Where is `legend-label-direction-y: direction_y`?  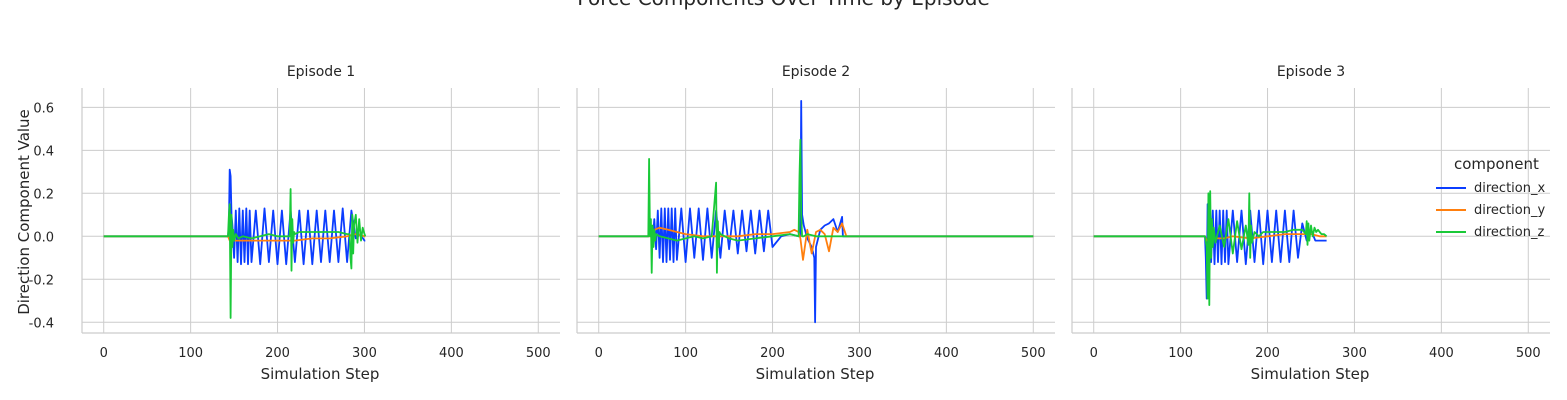
legend-label-direction-y: direction_y is located at coordinates (1510, 210).